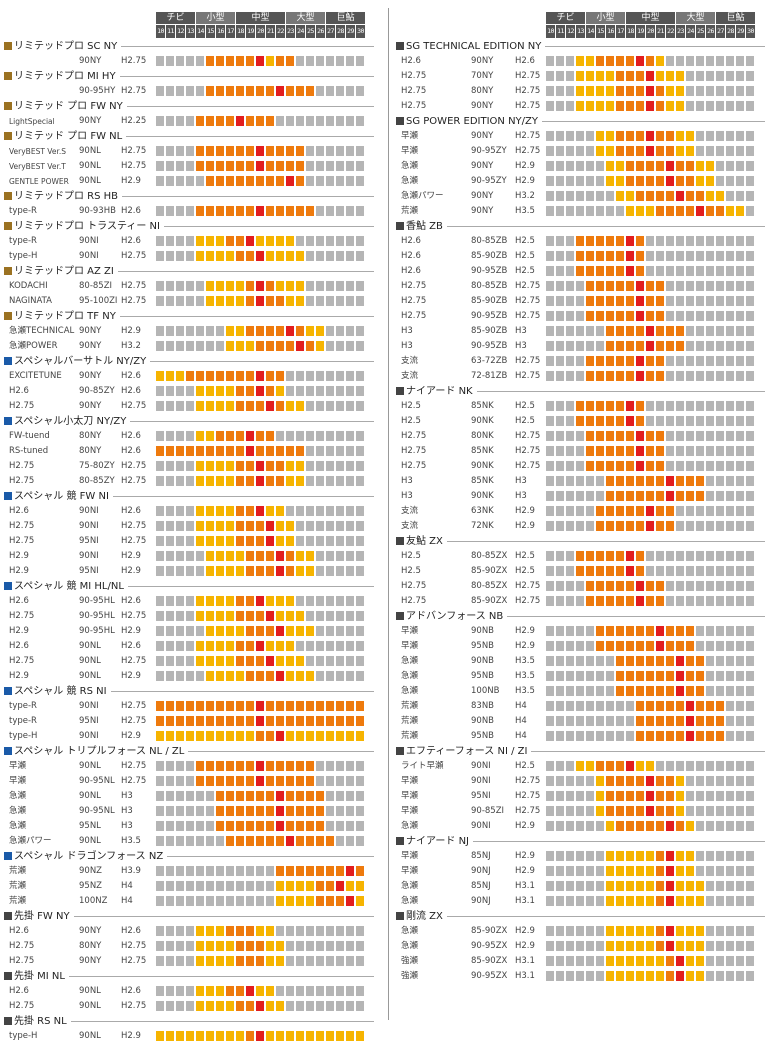  Describe the element at coordinates (521, 721) in the screenshot. I see `spec-hardness: H4` at that location.